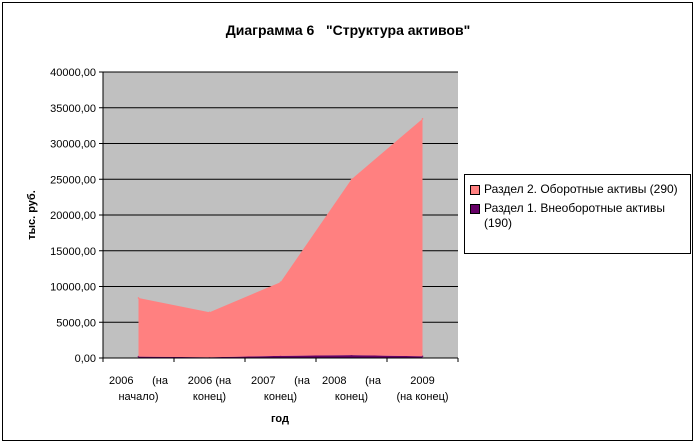 The height and width of the screenshot is (446, 698). Describe the element at coordinates (574, 215) in the screenshot. I see `legend-label: Раздел 1. Внеоборотные активы (190)` at that location.